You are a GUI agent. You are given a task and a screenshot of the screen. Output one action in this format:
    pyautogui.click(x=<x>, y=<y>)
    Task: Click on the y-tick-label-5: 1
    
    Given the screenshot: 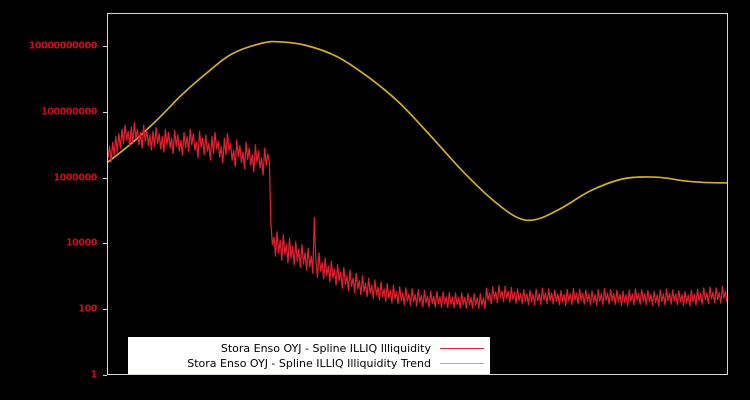 What is the action you would take?
    pyautogui.click(x=94, y=375)
    